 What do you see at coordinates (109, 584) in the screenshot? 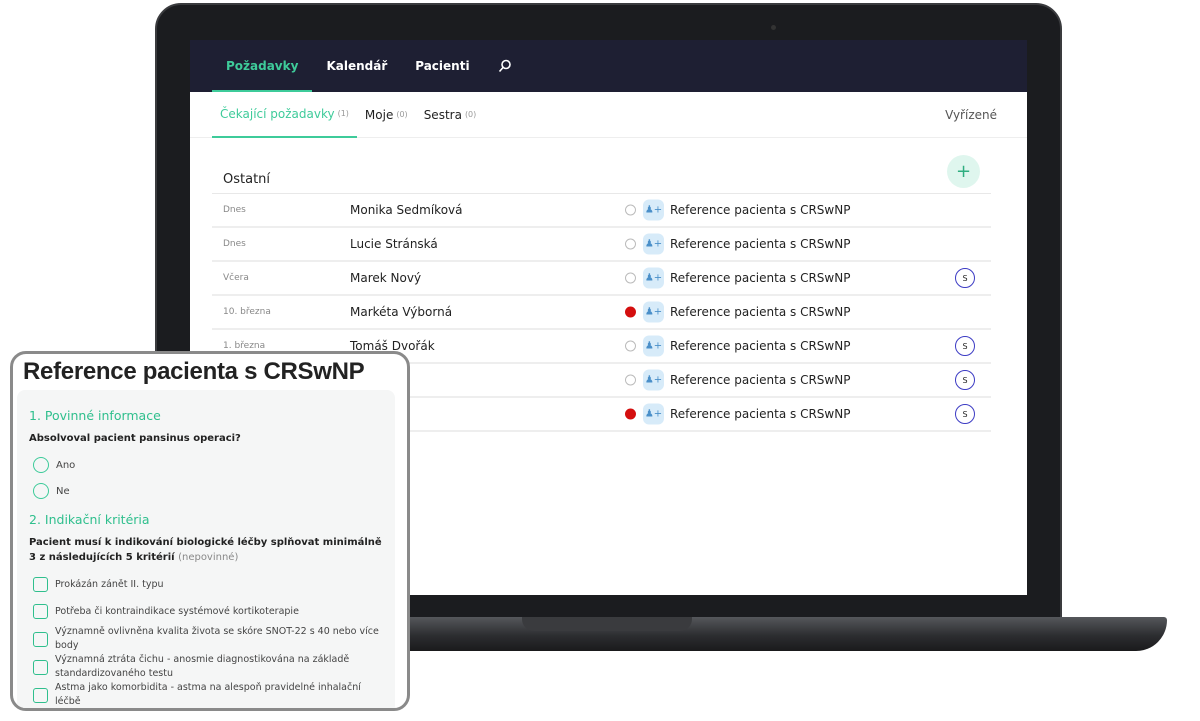
I see `checkbox-label: Prokázán zánět II. typu` at bounding box center [109, 584].